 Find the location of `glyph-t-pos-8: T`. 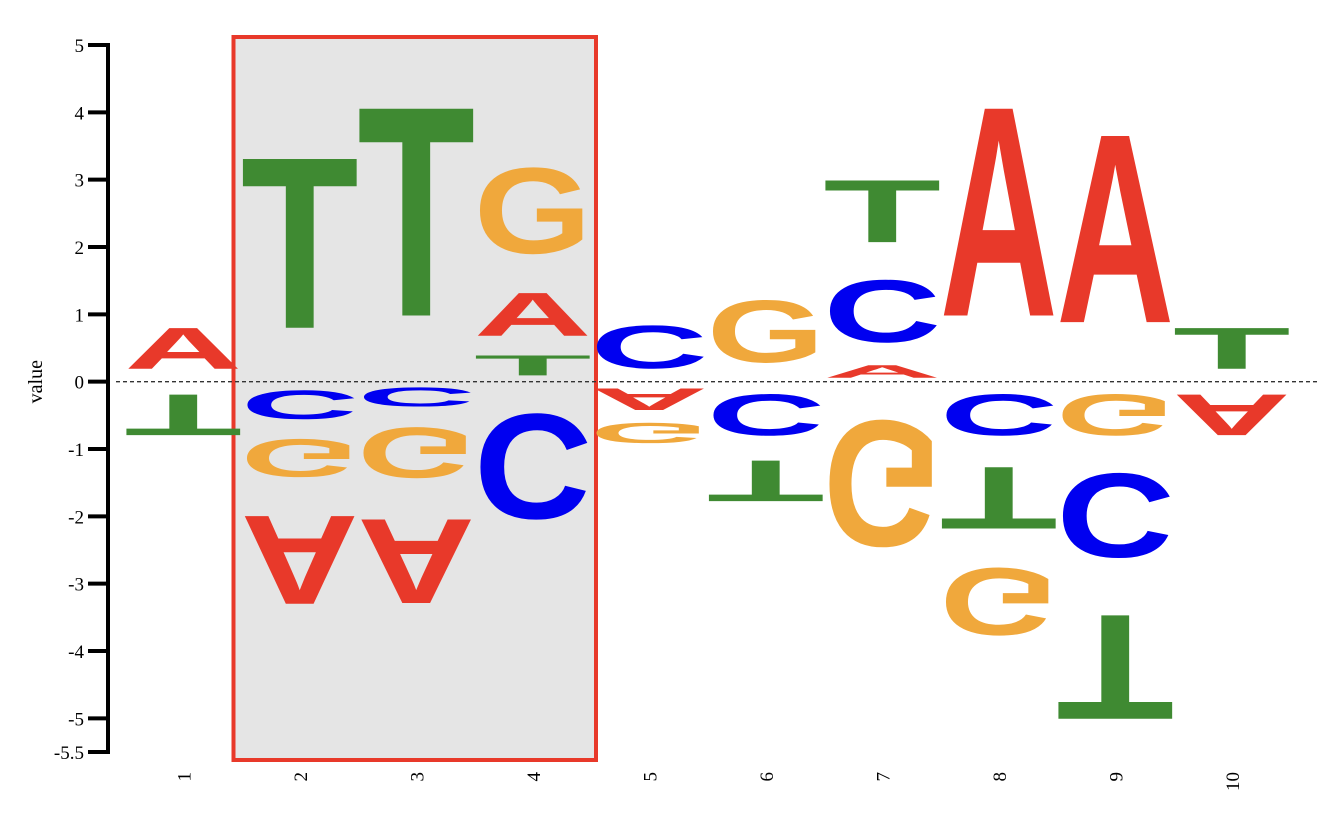

glyph-t-pos-8: T is located at coordinates (999, 497).